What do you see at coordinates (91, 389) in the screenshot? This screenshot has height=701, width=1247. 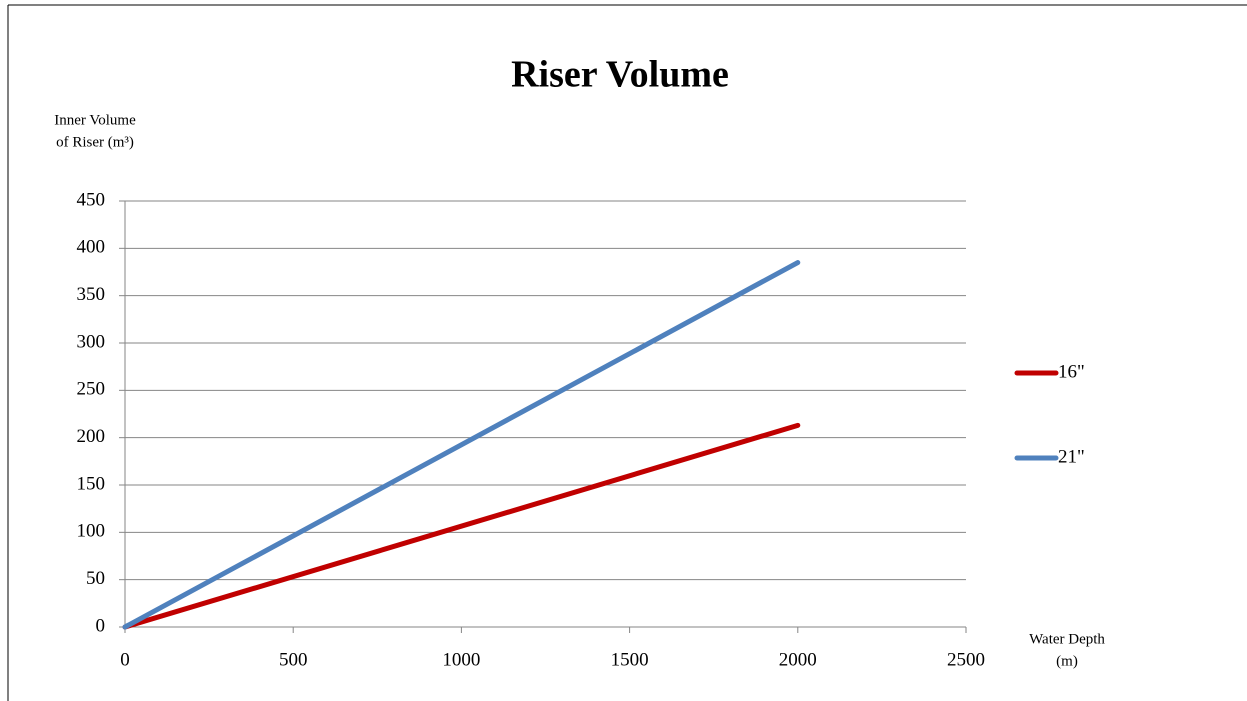 I see `y-tick-label: 250` at bounding box center [91, 389].